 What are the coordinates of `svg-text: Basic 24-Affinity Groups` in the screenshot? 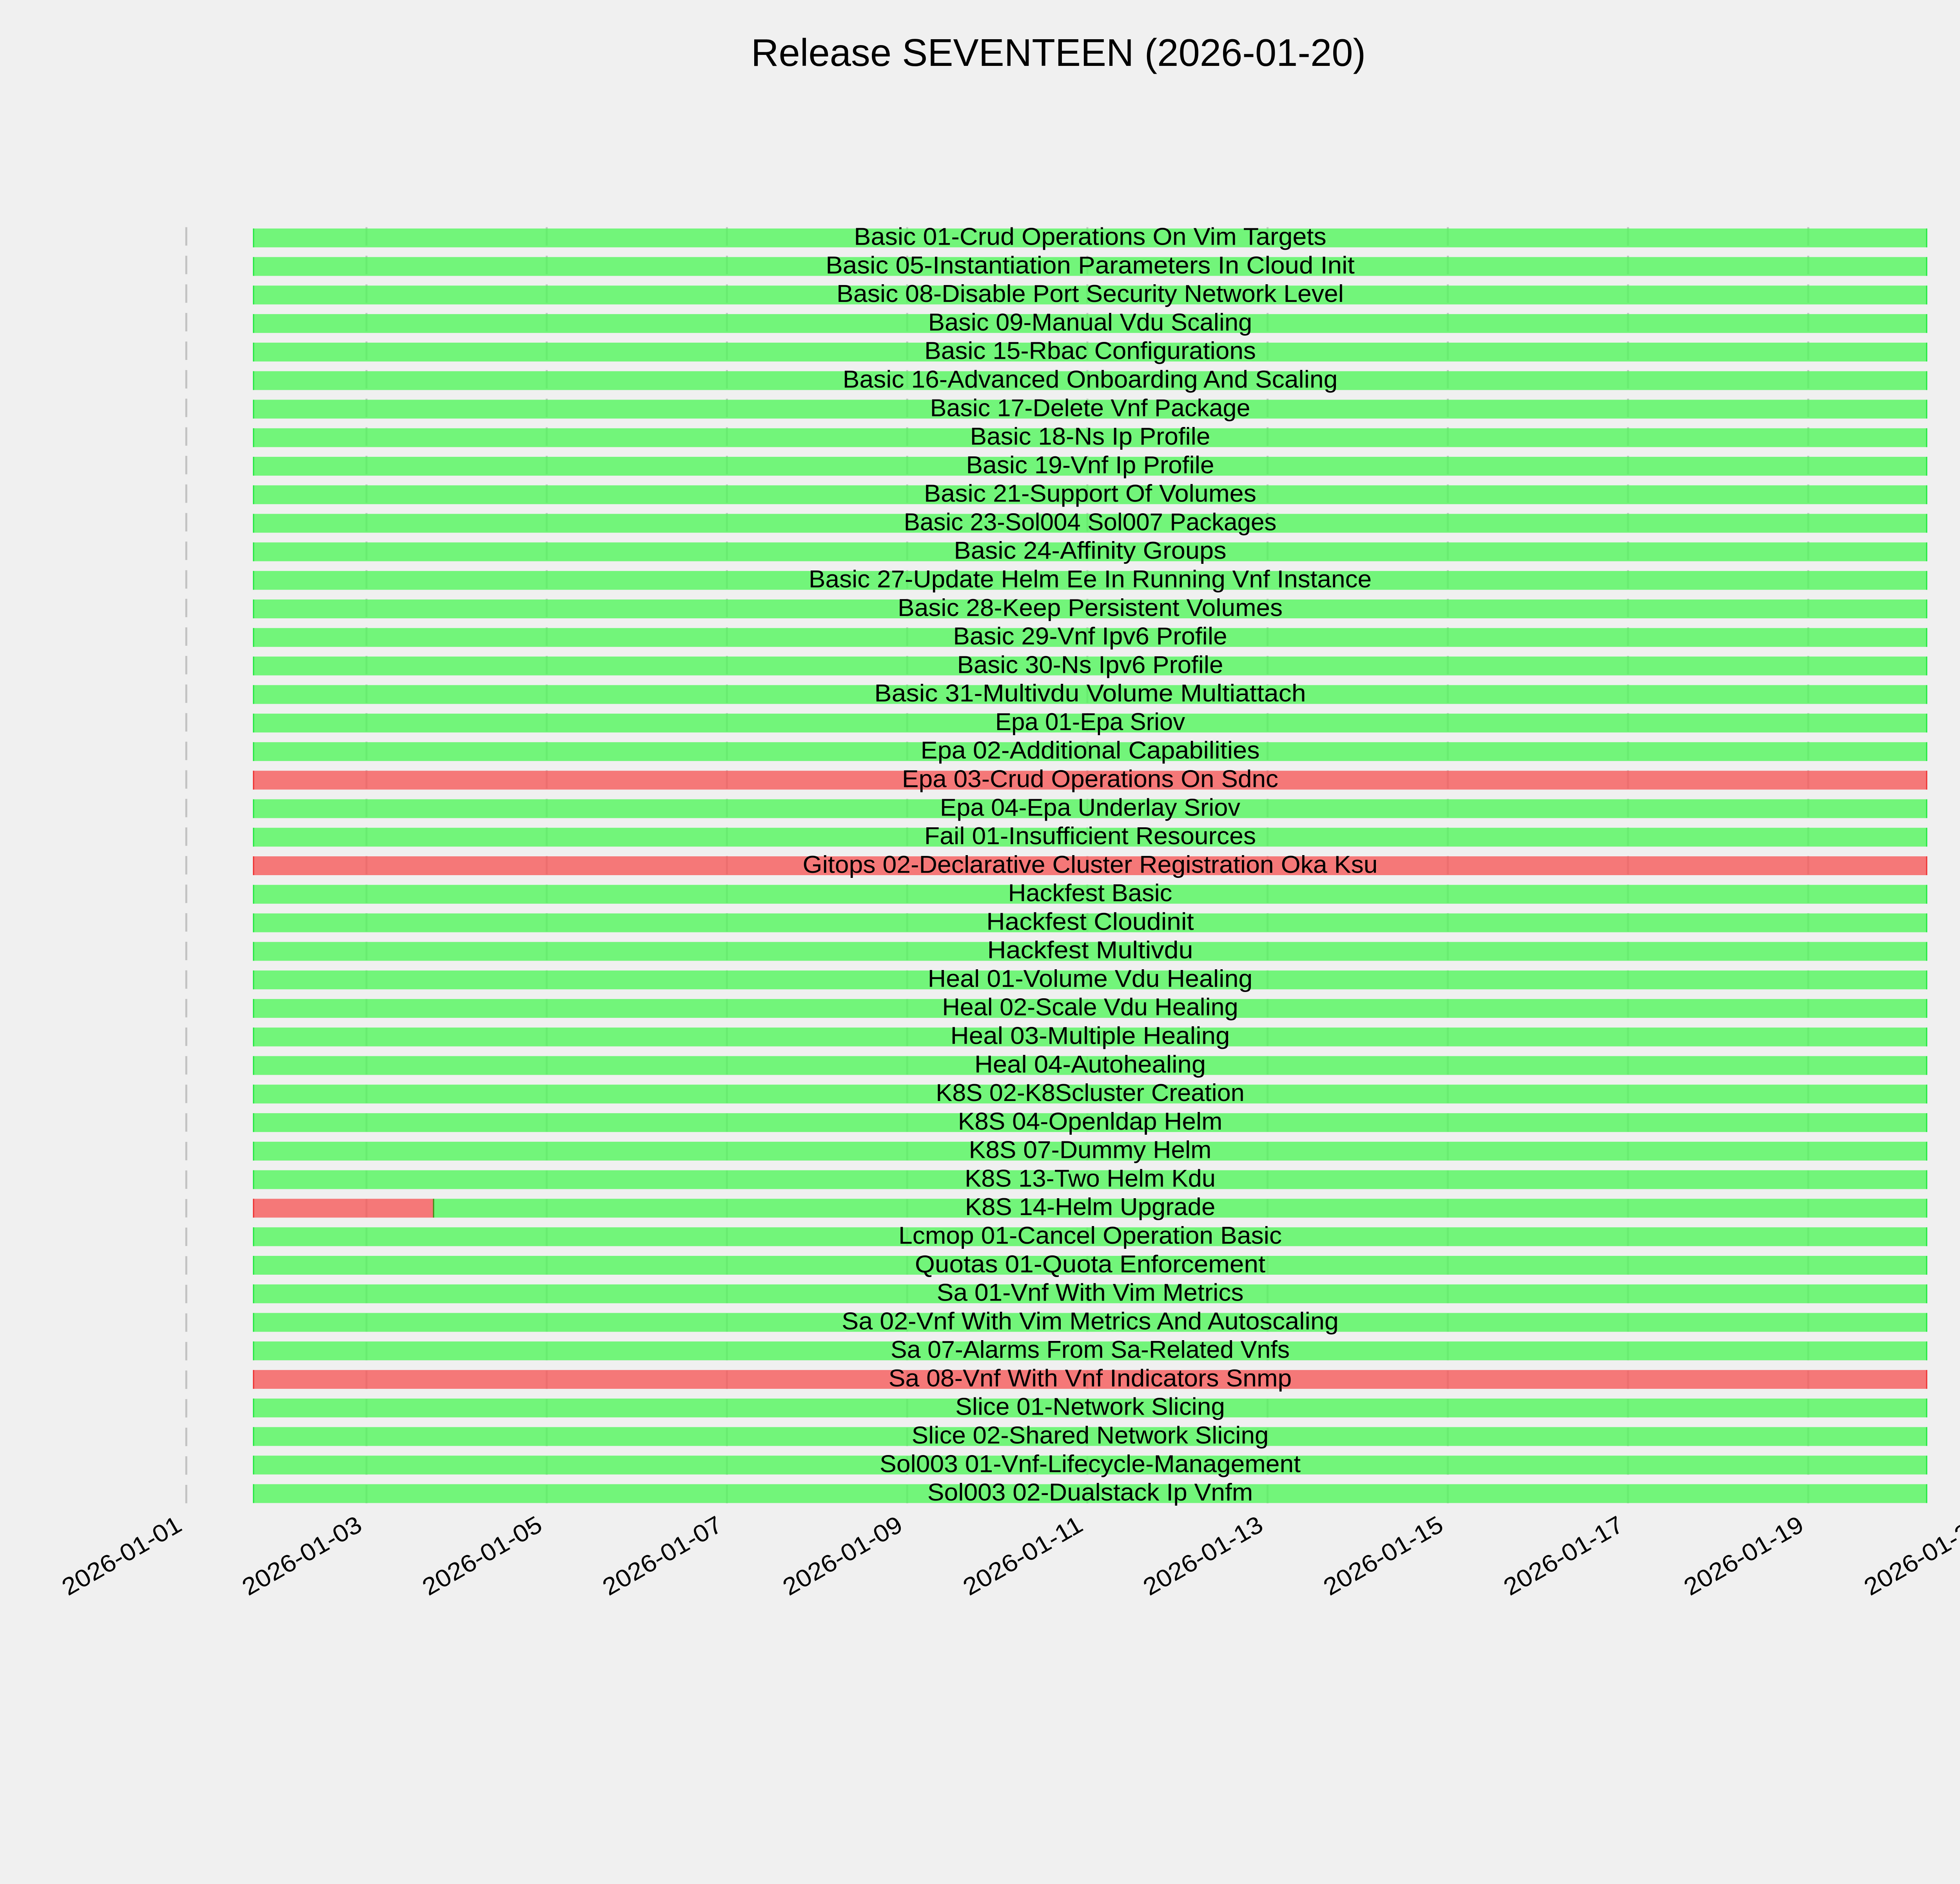 It's located at (1090, 550).